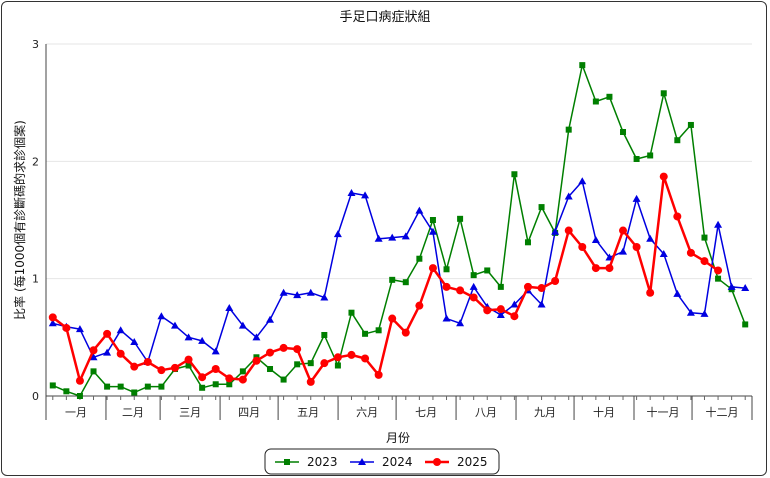 The width and height of the screenshot is (770, 478). What do you see at coordinates (322, 462) in the screenshot?
I see `legend-label: 2023` at bounding box center [322, 462].